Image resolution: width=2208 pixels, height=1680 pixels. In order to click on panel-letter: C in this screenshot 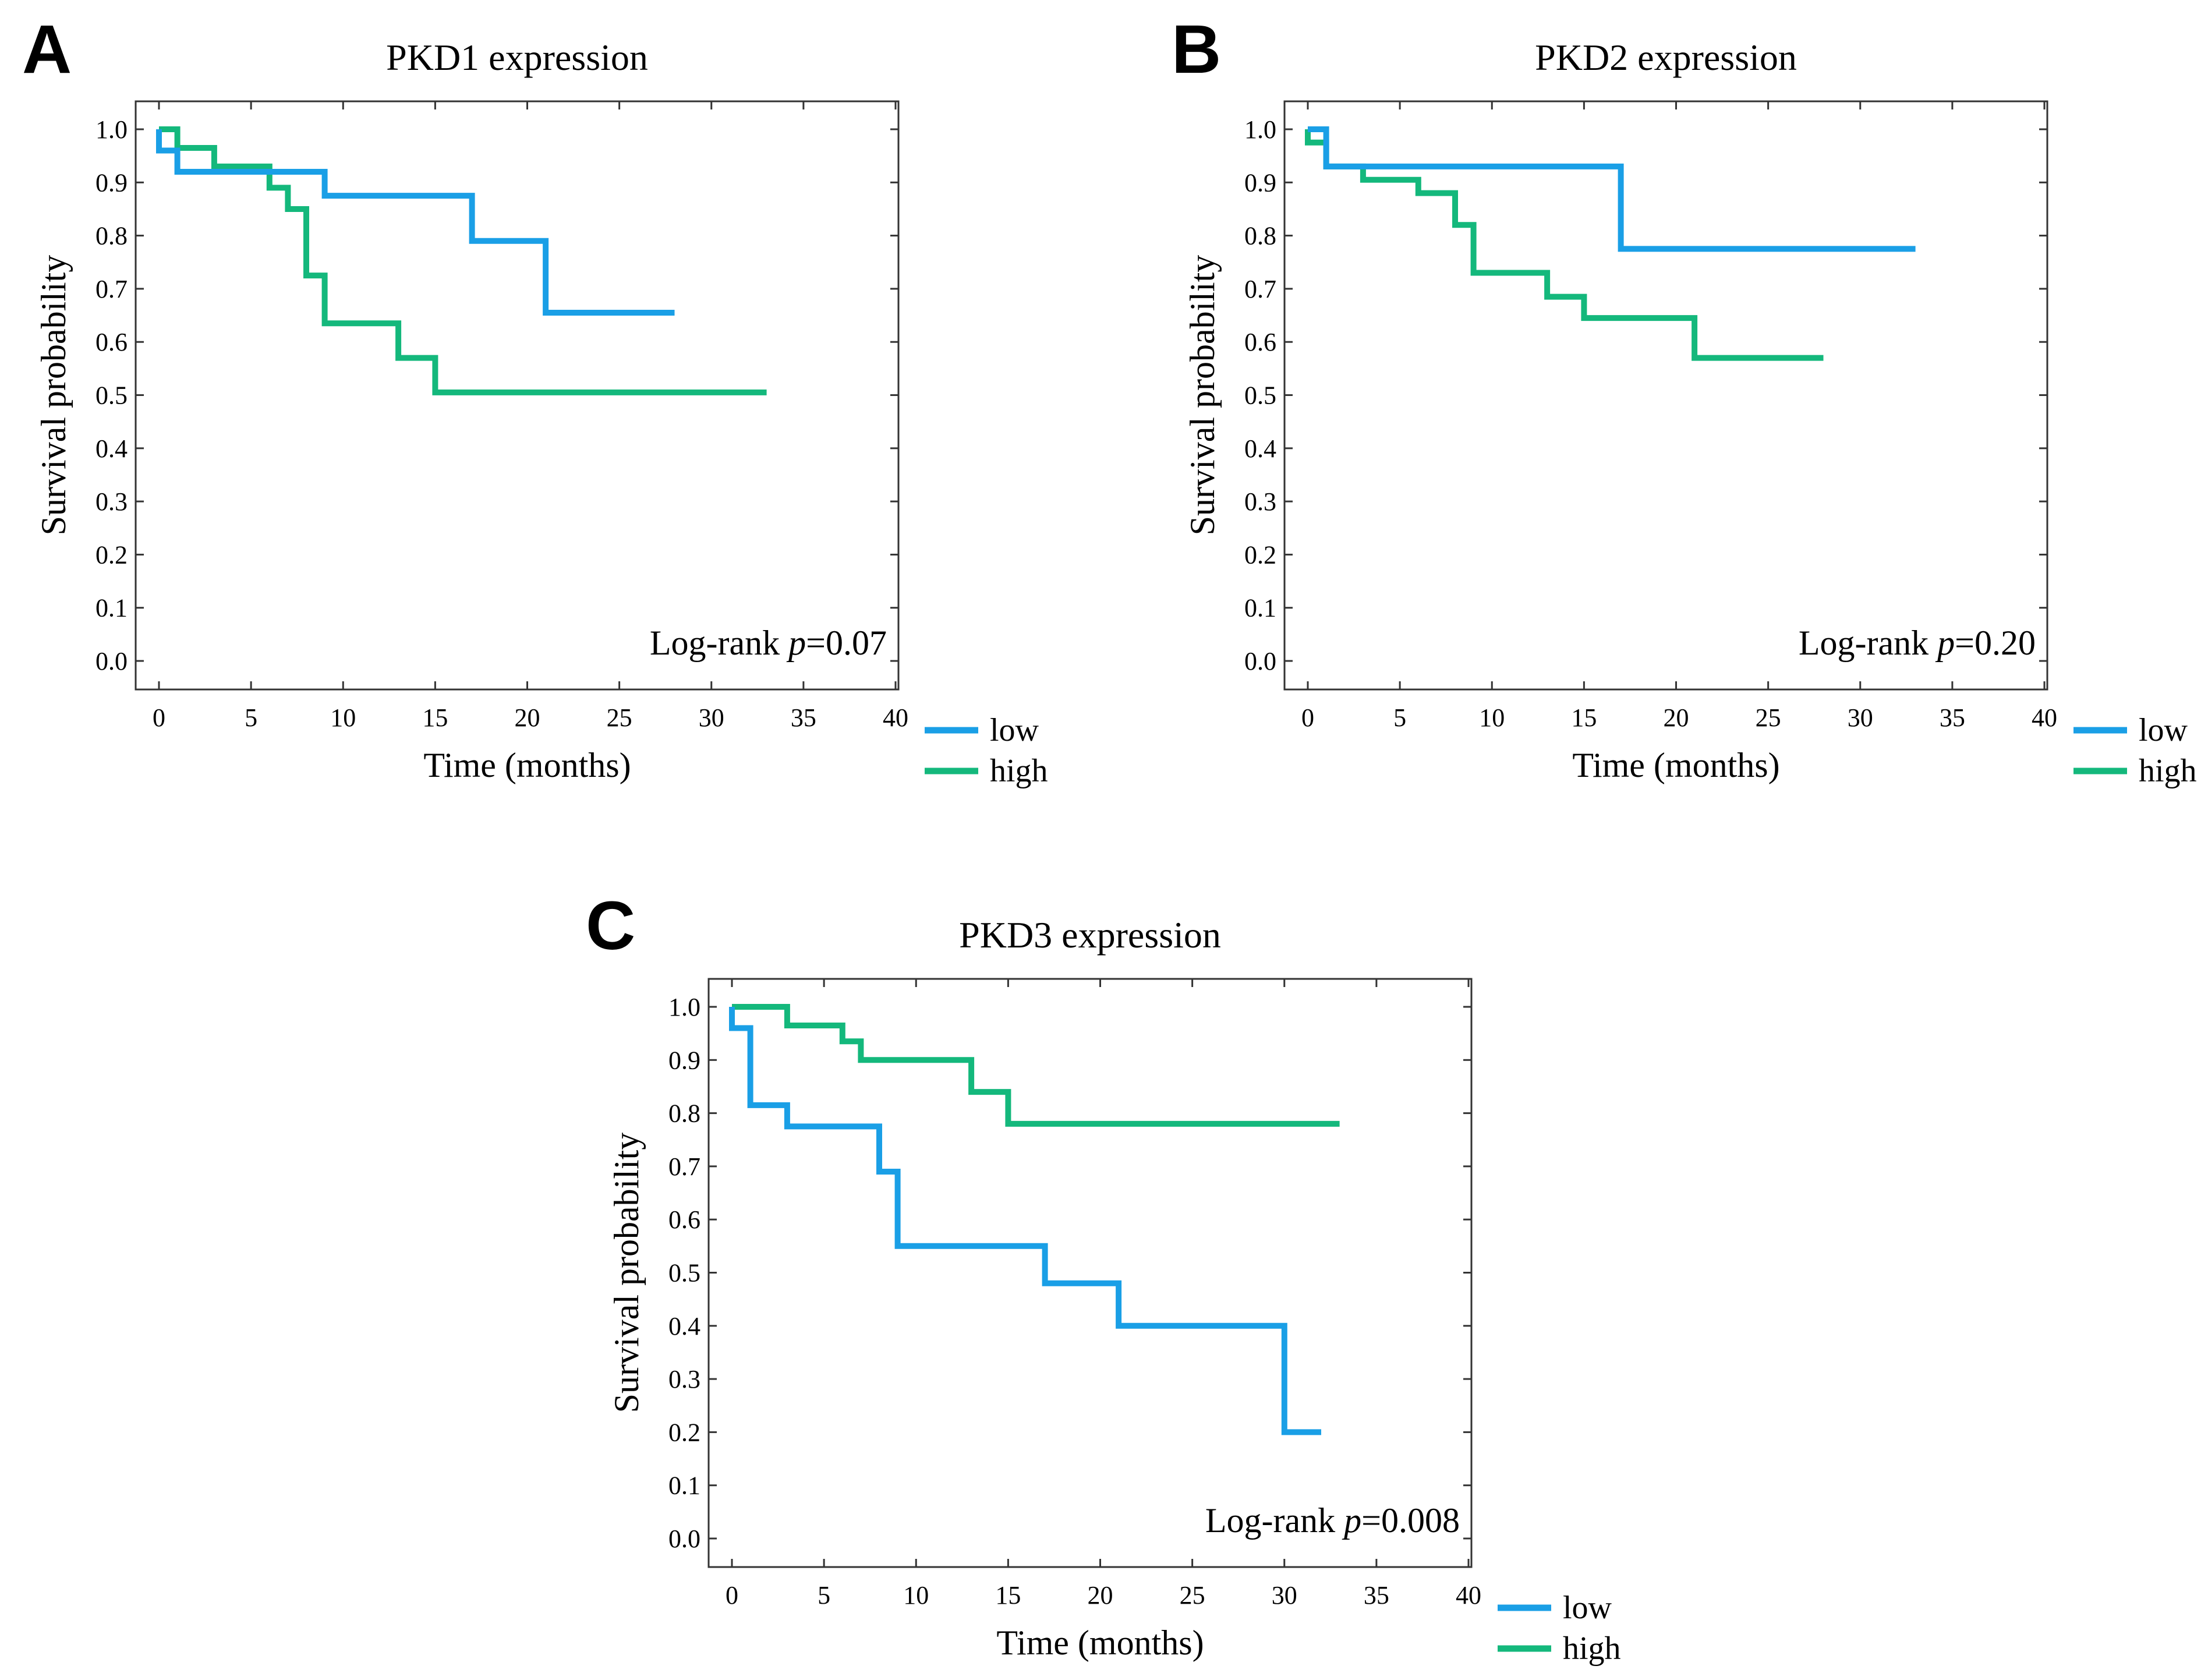, I will do `click(611, 925)`.